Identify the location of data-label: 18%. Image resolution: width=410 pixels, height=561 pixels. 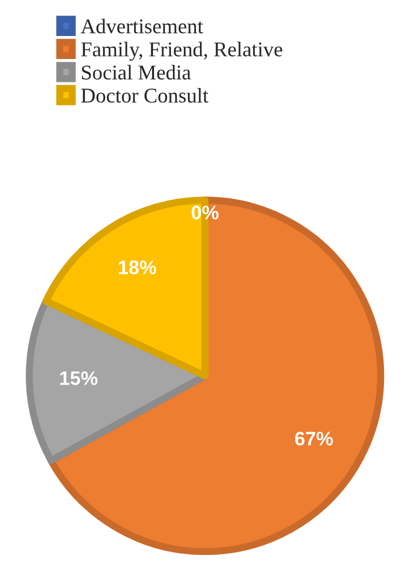
(137, 267).